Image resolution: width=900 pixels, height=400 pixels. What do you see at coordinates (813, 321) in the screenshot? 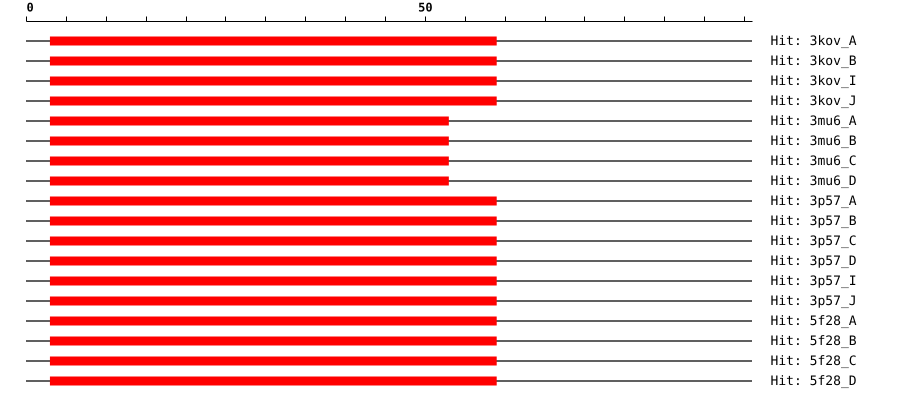
I see `y-tick-label: Hit: 5f28_A` at bounding box center [813, 321].